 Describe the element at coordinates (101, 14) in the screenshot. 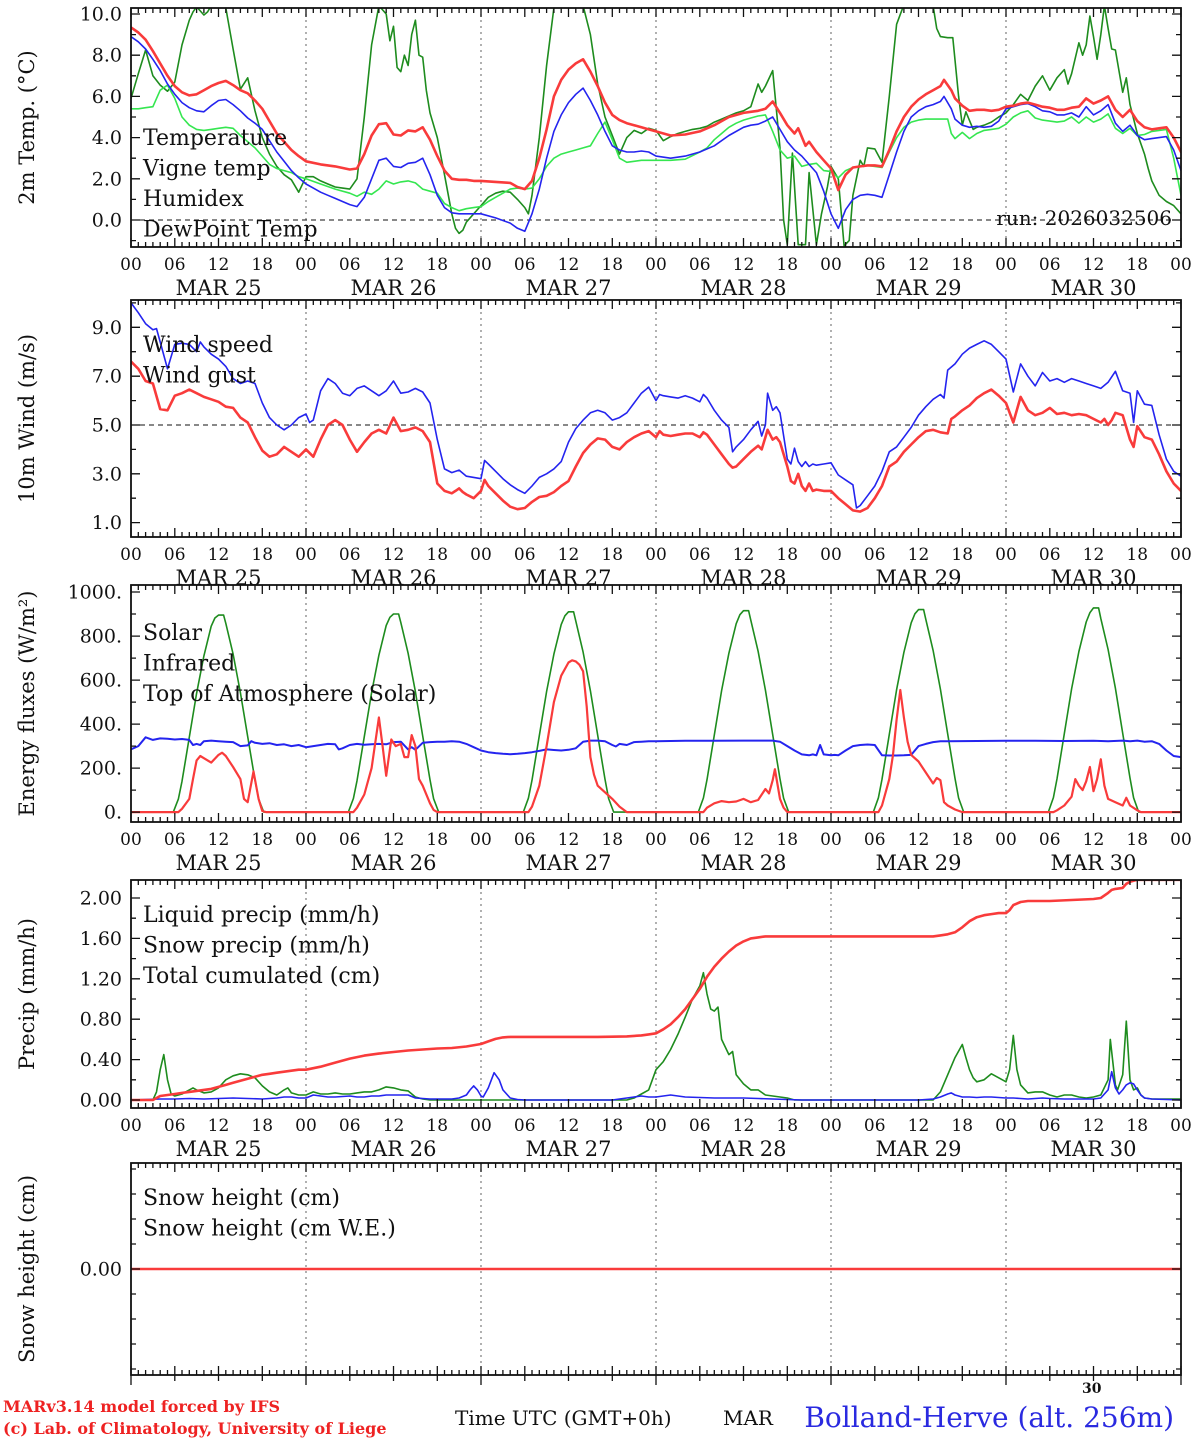

I see `y-tick-label: 10.0` at that location.